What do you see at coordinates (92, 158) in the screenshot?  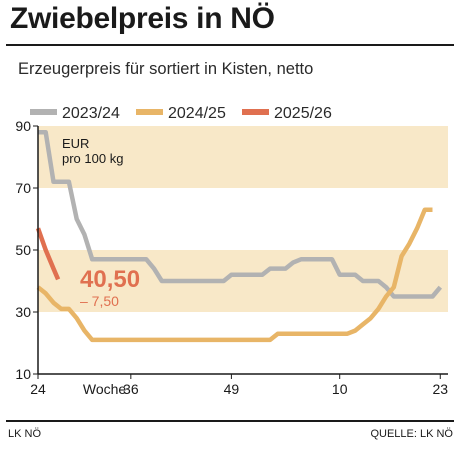 I see `unit-label-line2: pro 100 kg` at bounding box center [92, 158].